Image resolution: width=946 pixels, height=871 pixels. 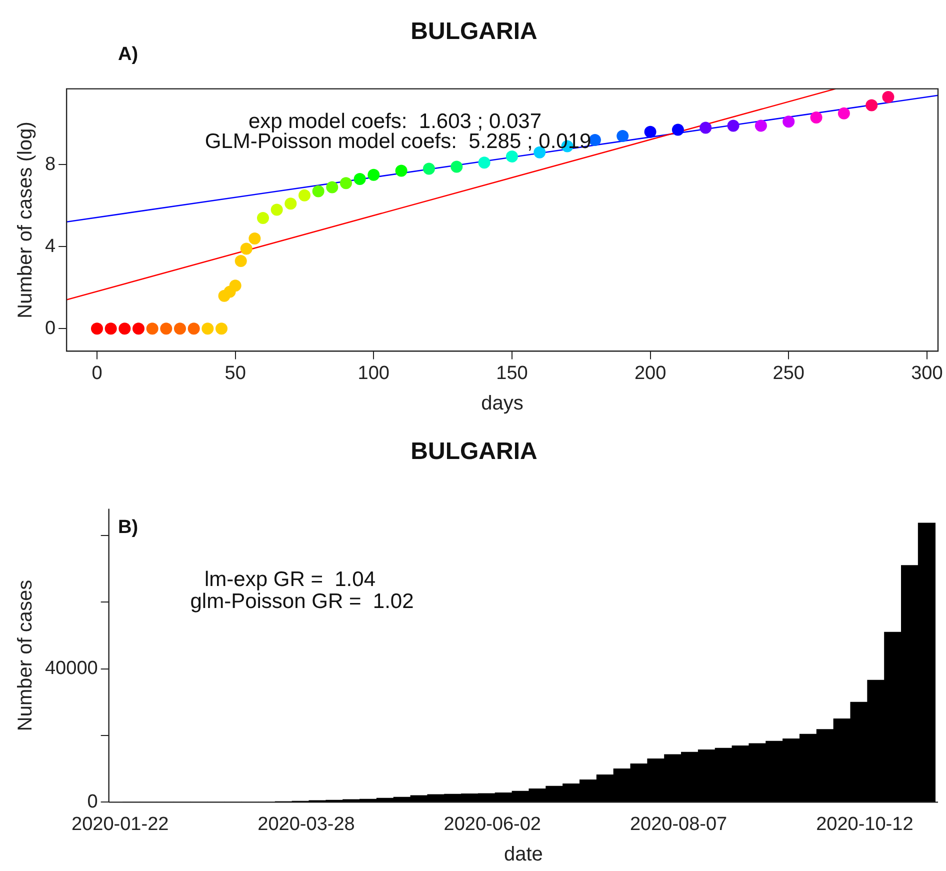 What do you see at coordinates (290, 579) in the screenshot?
I see `annotation: lm-exp GR = 1.04` at bounding box center [290, 579].